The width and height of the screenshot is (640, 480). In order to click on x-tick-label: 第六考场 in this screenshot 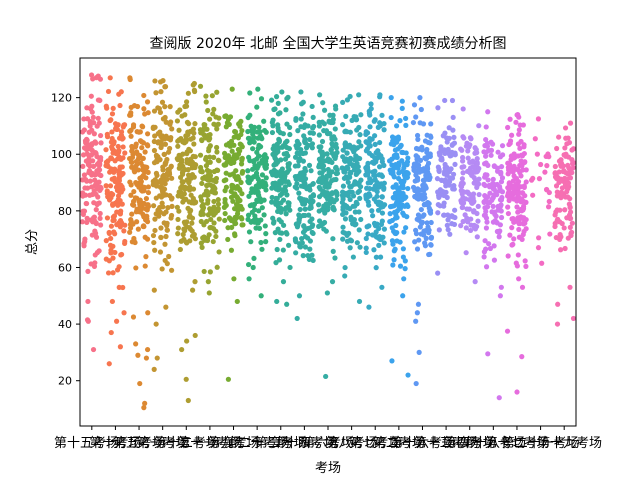, I will do `click(328, 443)`.